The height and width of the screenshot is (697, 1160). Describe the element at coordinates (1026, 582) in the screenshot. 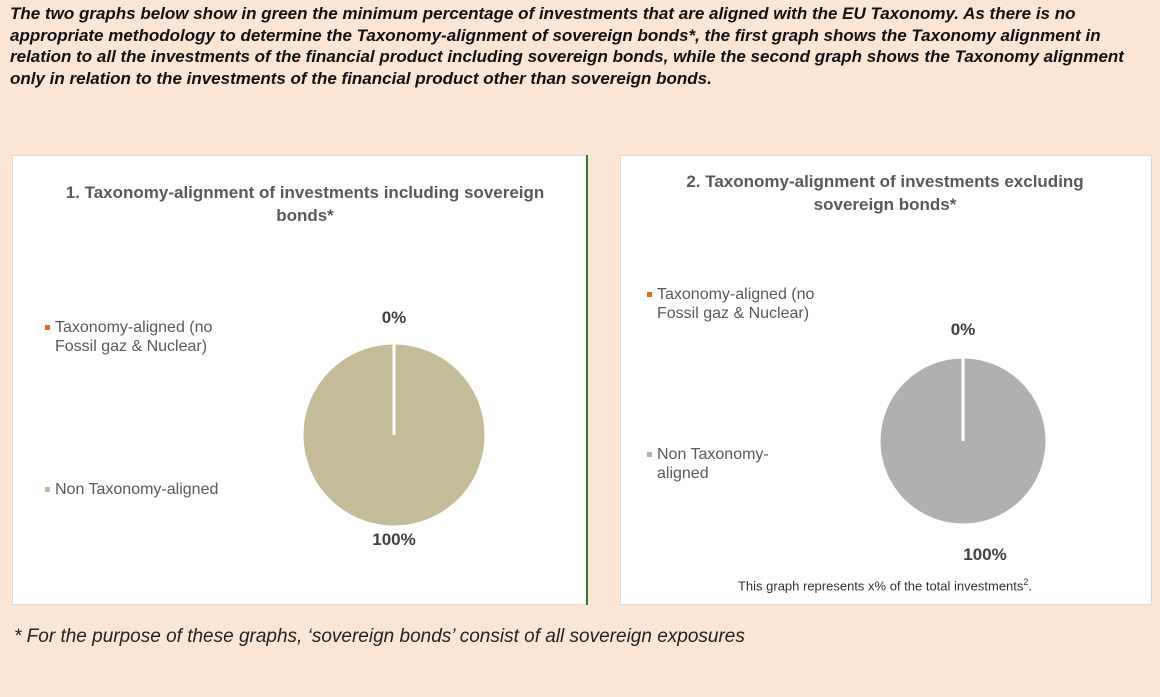

I see `note-text: 2` at that location.